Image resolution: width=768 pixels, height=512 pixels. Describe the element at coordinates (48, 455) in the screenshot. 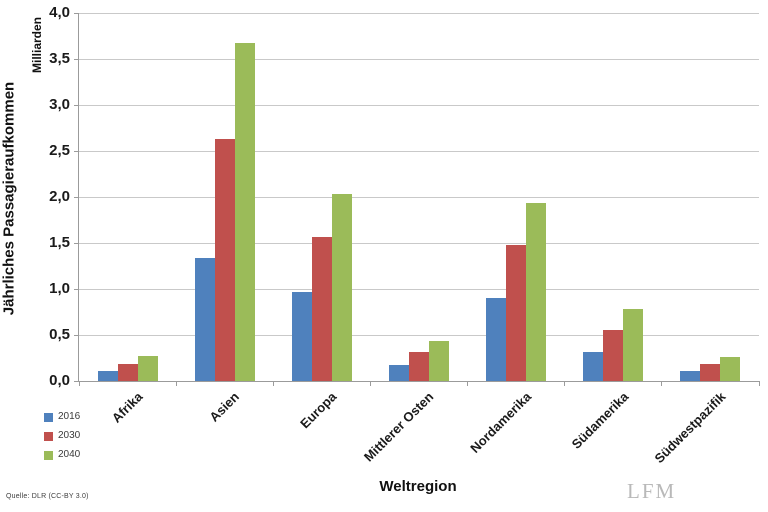

I see `legend-swatch-2040` at that location.